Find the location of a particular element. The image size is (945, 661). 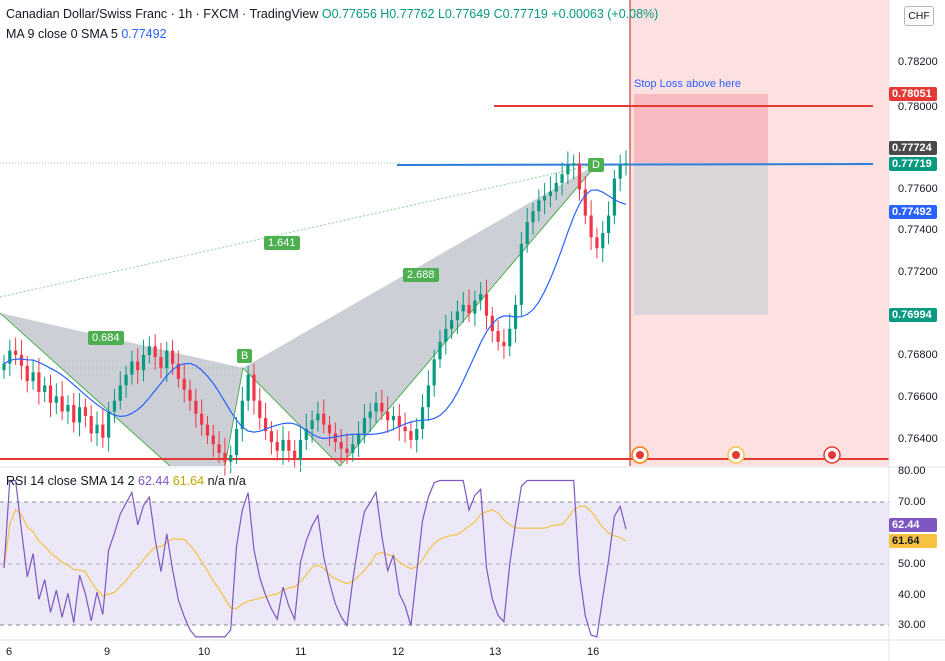

time-tick: 11 is located at coordinates (301, 652).